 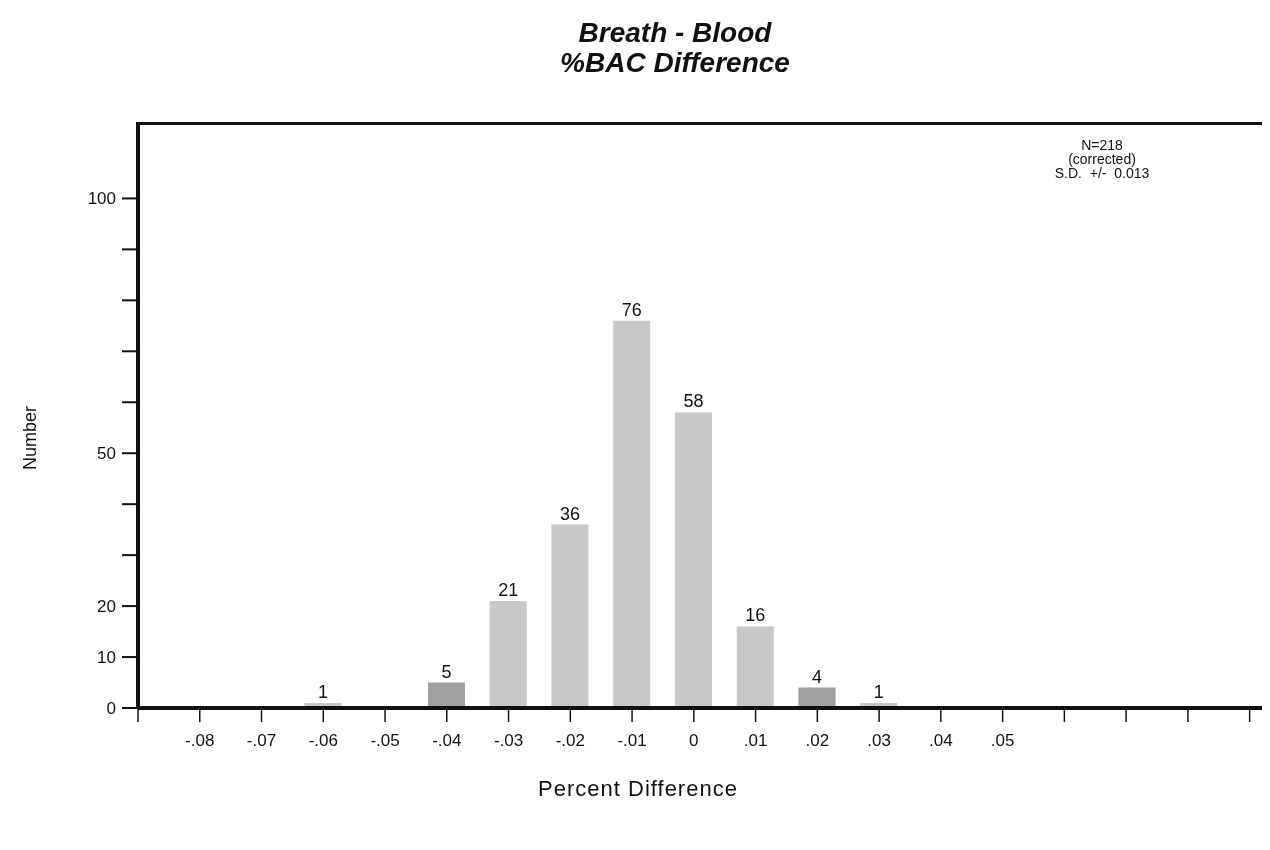 I want to click on x-tick-label: .04, so click(x=941, y=740).